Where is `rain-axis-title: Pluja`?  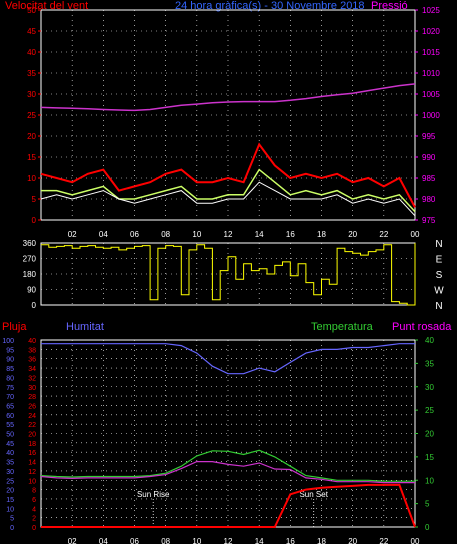
rain-axis-title: Pluja is located at coordinates (14, 327).